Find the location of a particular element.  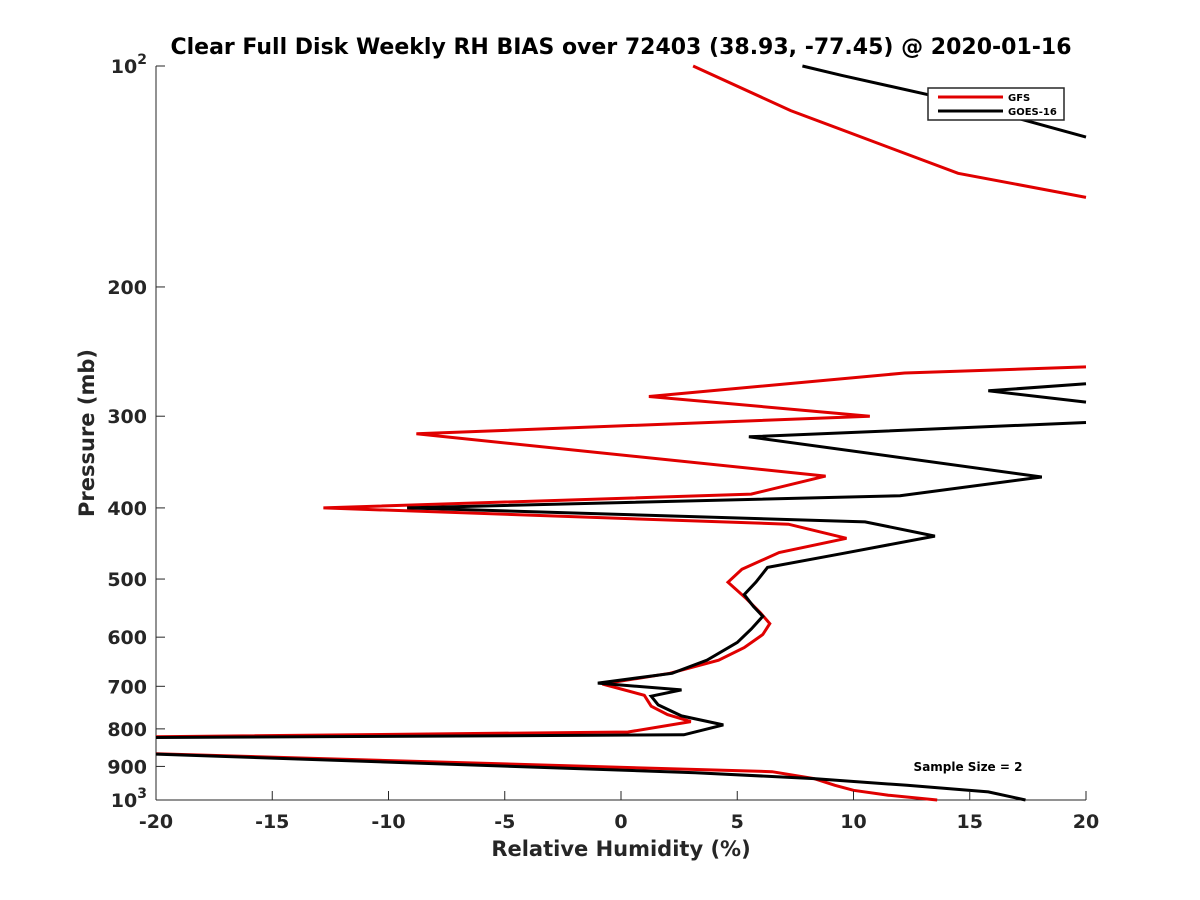

y-tick-label: 200 is located at coordinates (127, 288).